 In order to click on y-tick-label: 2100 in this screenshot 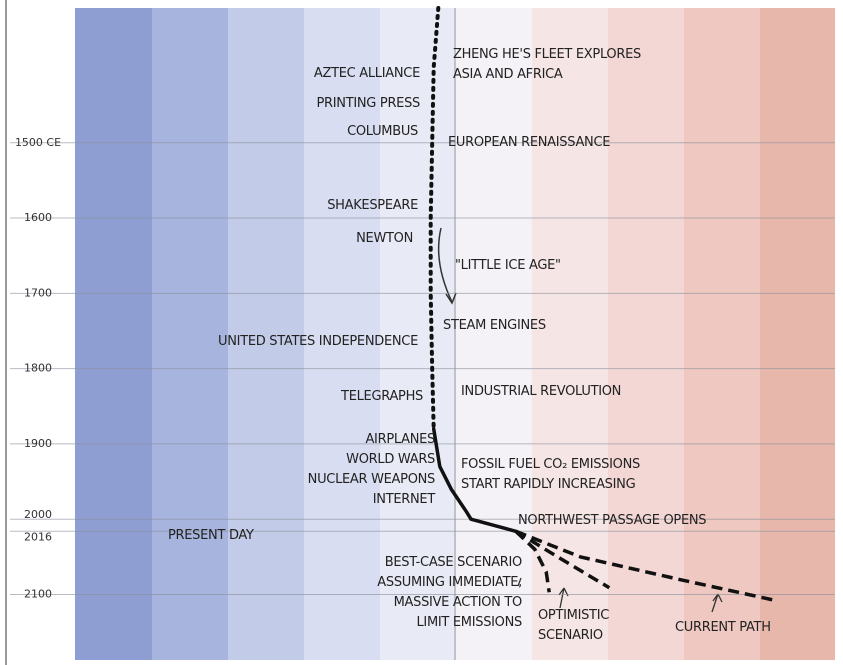, I will do `click(38, 593)`.